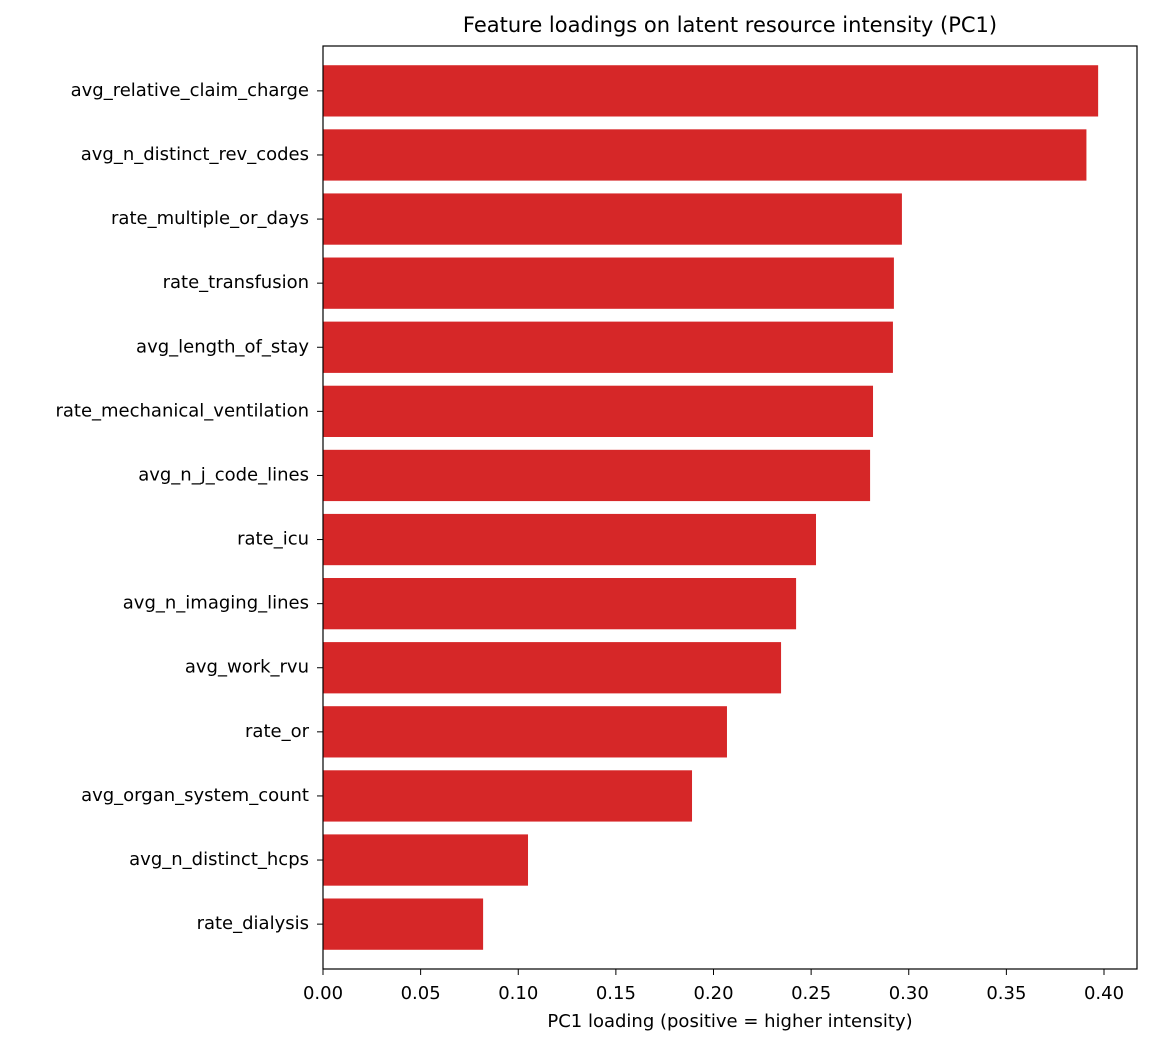 This screenshot has height=1048, width=1152. Describe the element at coordinates (182, 410) in the screenshot. I see `y-tick-label: rate_mechanical_ventilation` at that location.